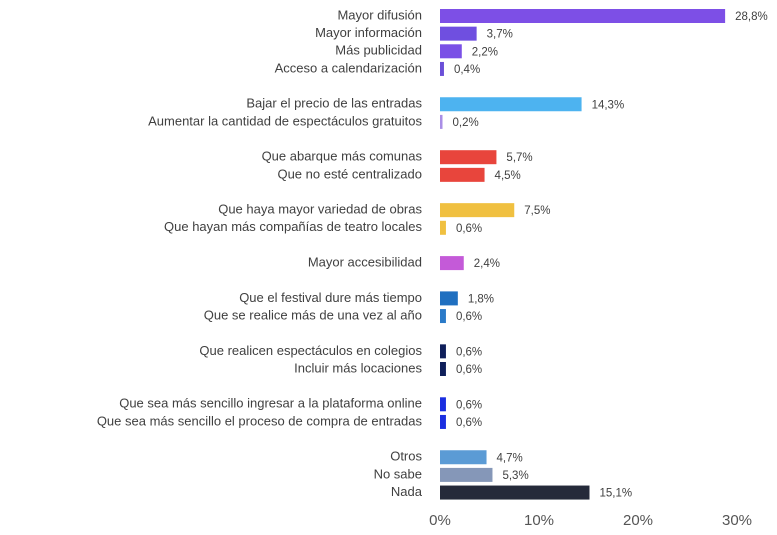 The image size is (777, 535). Describe the element at coordinates (379, 14) in the screenshot. I see `category-label: Mayor difusión` at that location.